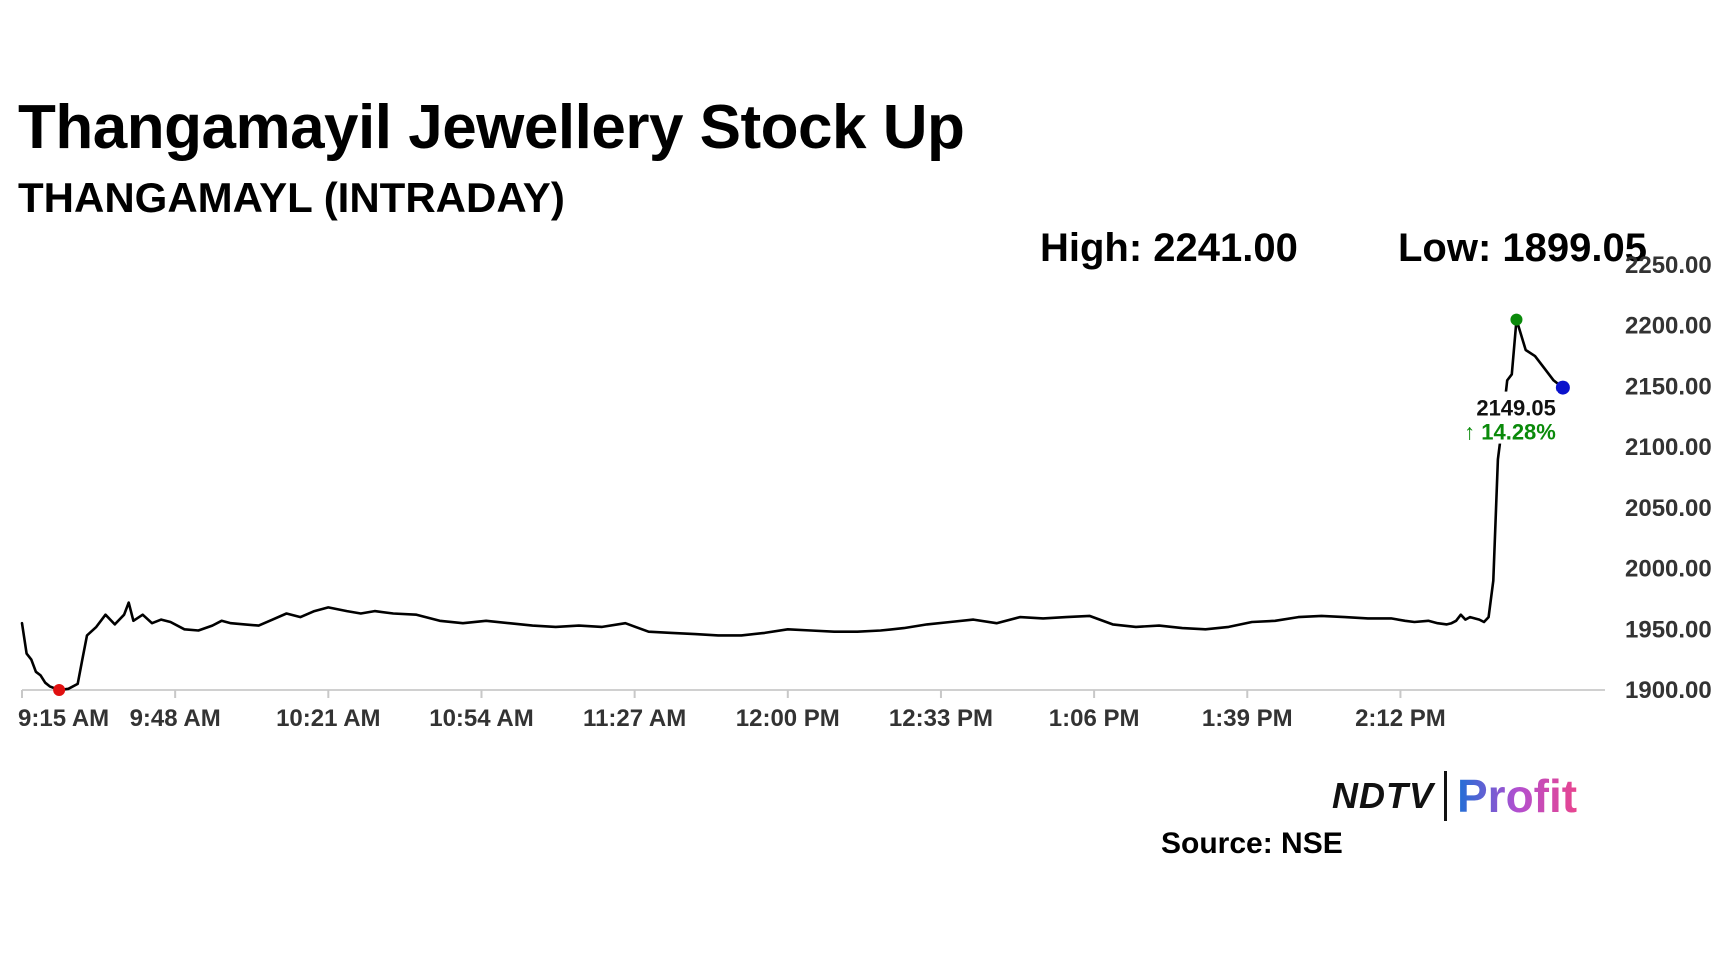 The height and width of the screenshot is (972, 1728). Describe the element at coordinates (941, 718) in the screenshot. I see `x-tick-label: 12:33 PM` at that location.